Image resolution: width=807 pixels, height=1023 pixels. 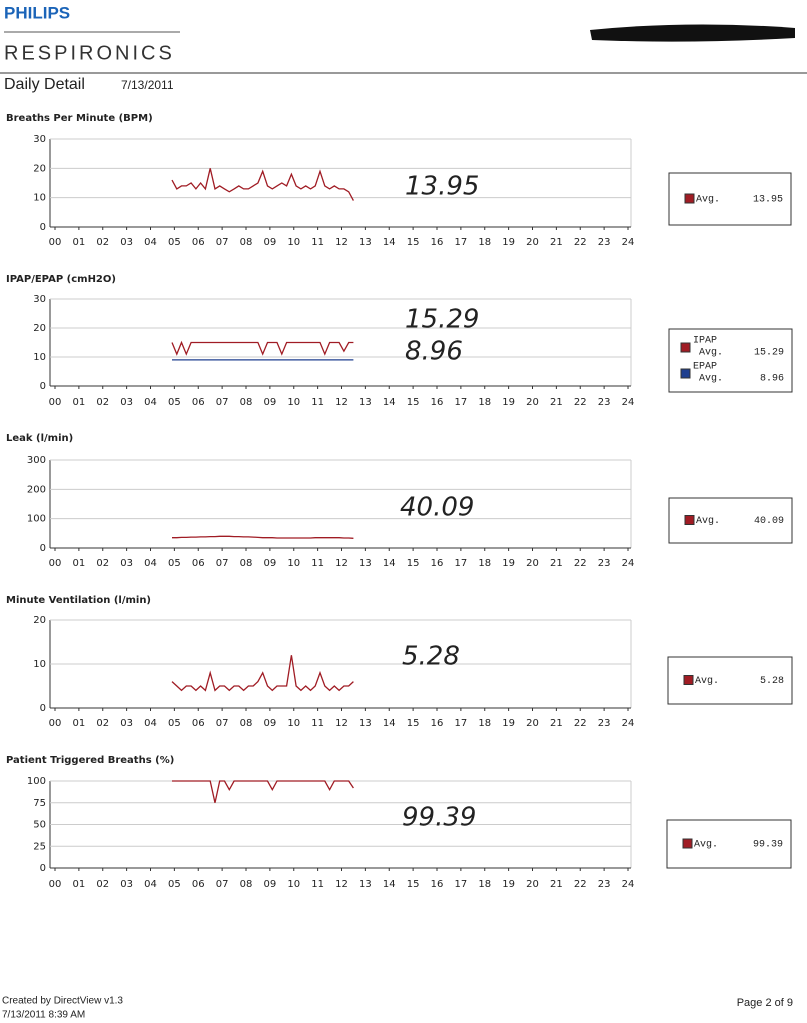 What do you see at coordinates (431, 657) in the screenshot?
I see `handwritten-note: 5.28` at bounding box center [431, 657].